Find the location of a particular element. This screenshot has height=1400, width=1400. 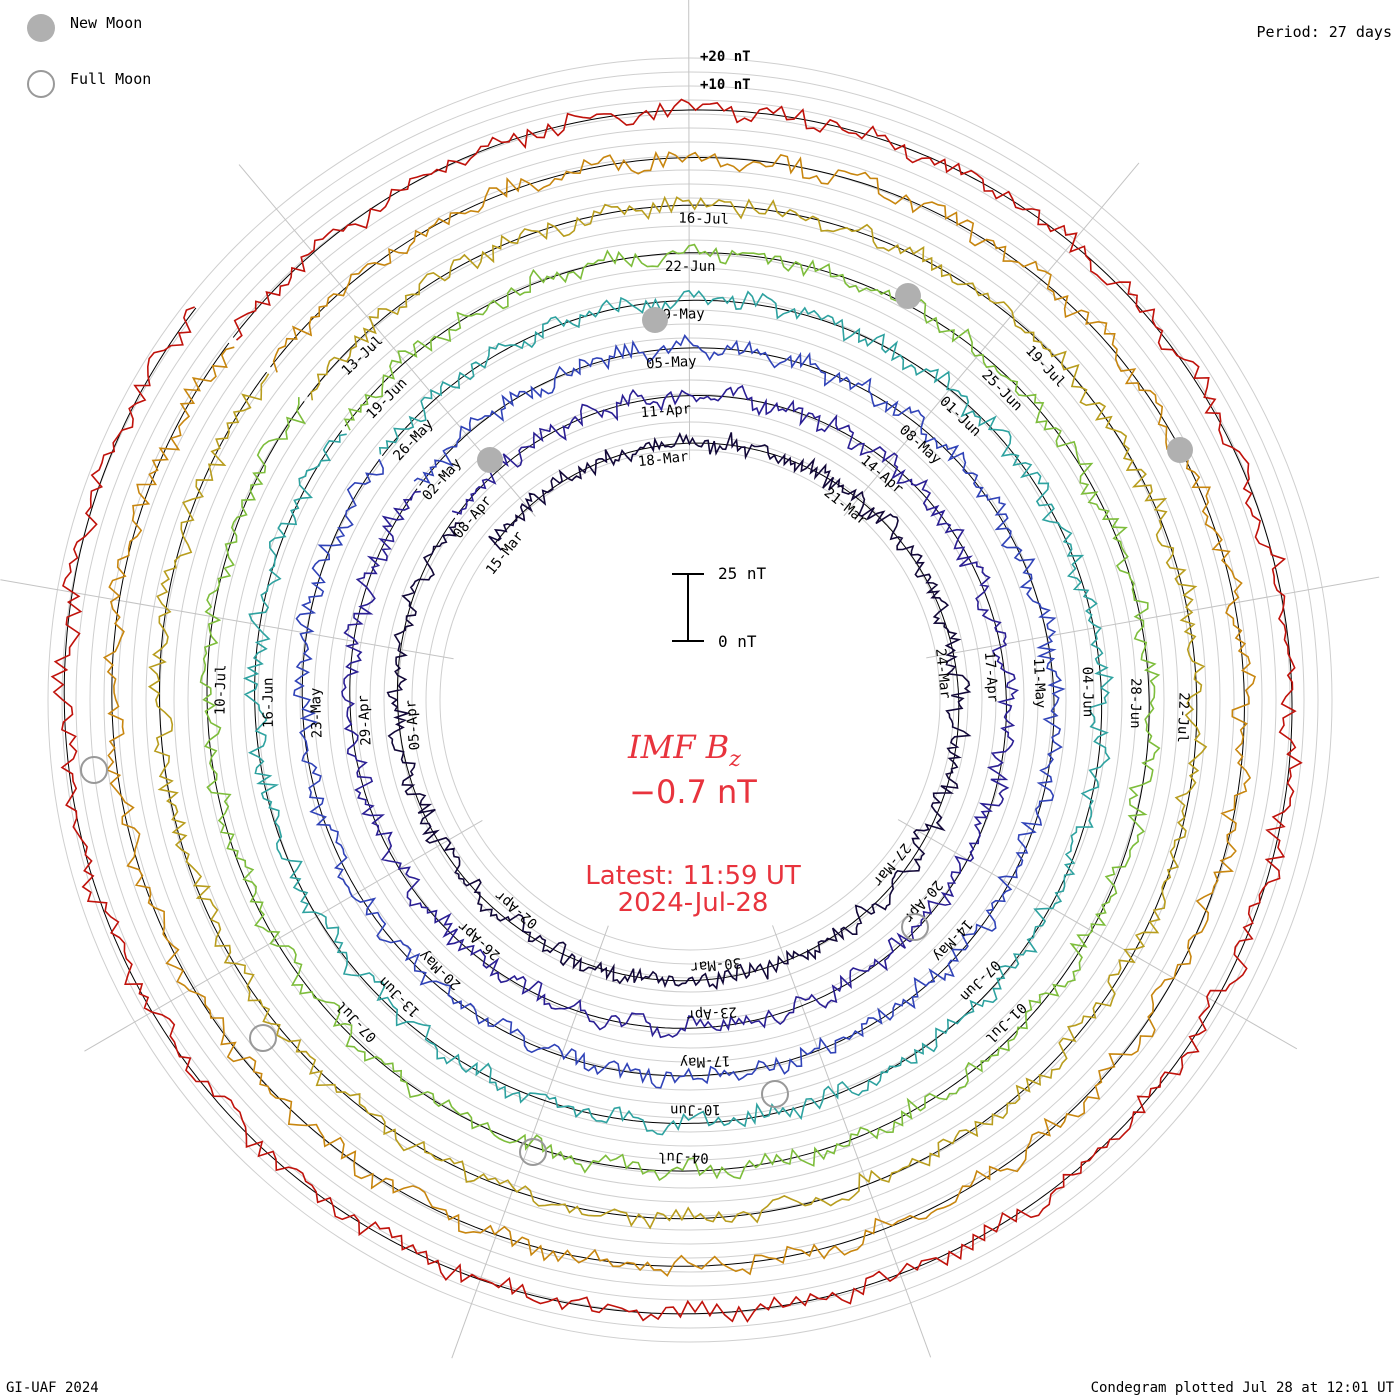

date-label: 02-Apr is located at coordinates (516, 909).